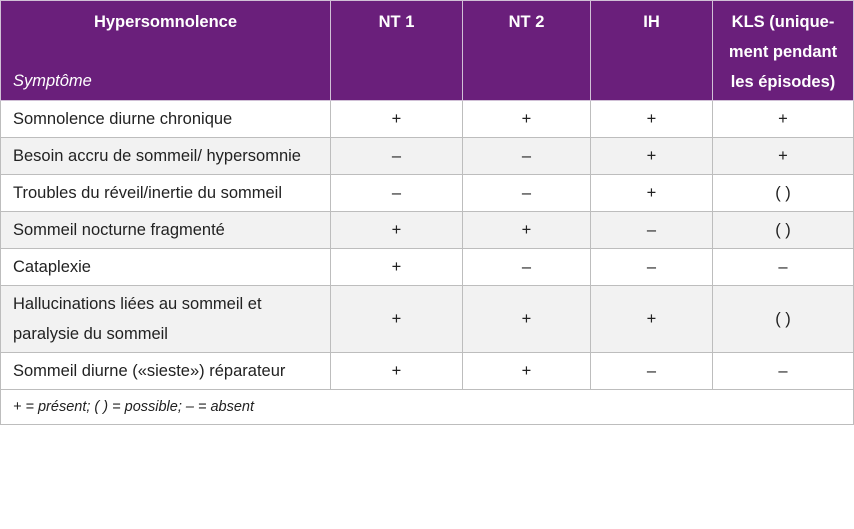 The width and height of the screenshot is (854, 529). I want to click on footnote: + = présent; ( ) = possible; – = absent, so click(427, 407).